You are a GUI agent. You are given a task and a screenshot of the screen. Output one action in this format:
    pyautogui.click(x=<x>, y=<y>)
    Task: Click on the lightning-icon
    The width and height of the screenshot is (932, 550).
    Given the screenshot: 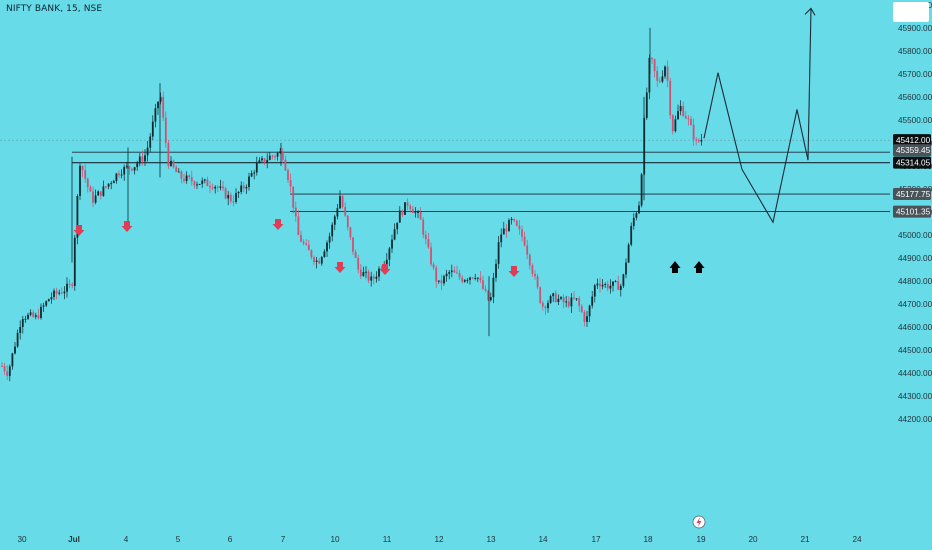 What is the action you would take?
    pyautogui.click(x=699, y=522)
    